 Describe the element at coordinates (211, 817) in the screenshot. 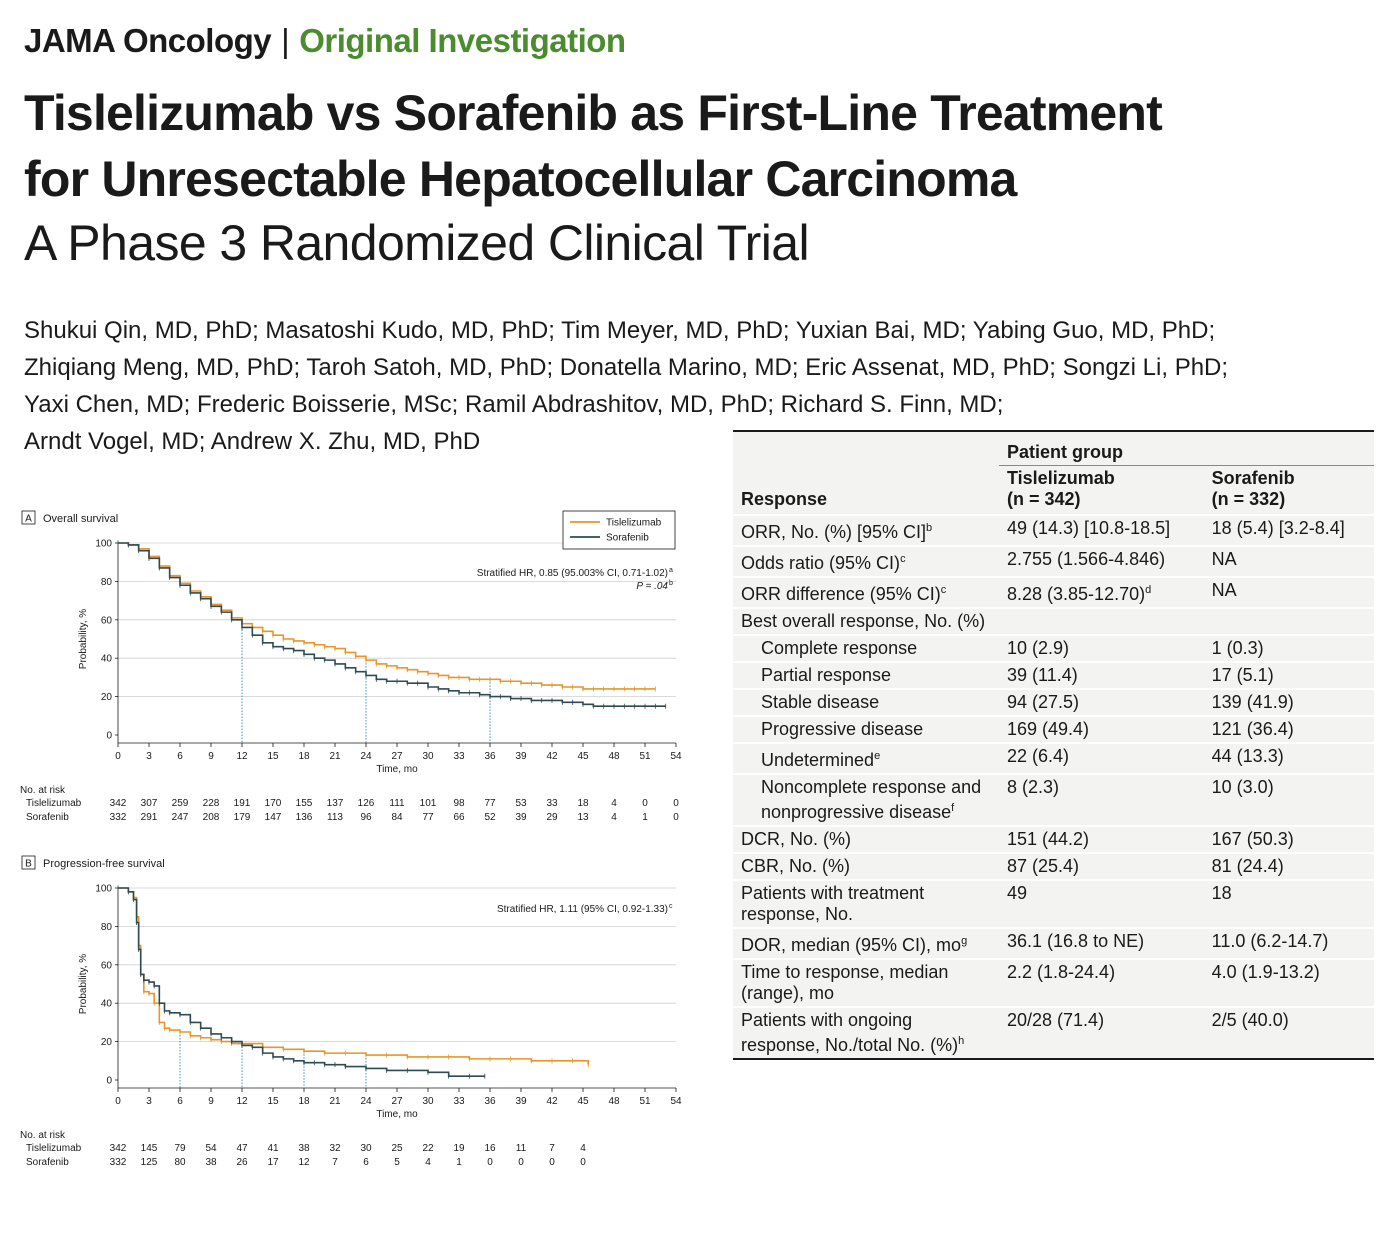

I see `risk-count: 208` at that location.